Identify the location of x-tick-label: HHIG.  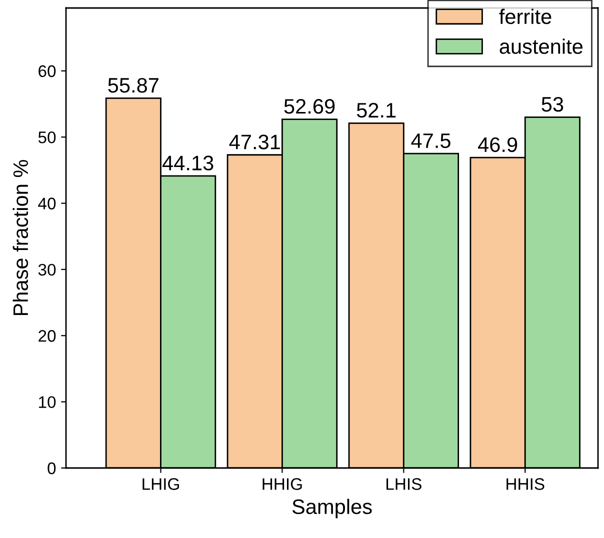
(282, 484).